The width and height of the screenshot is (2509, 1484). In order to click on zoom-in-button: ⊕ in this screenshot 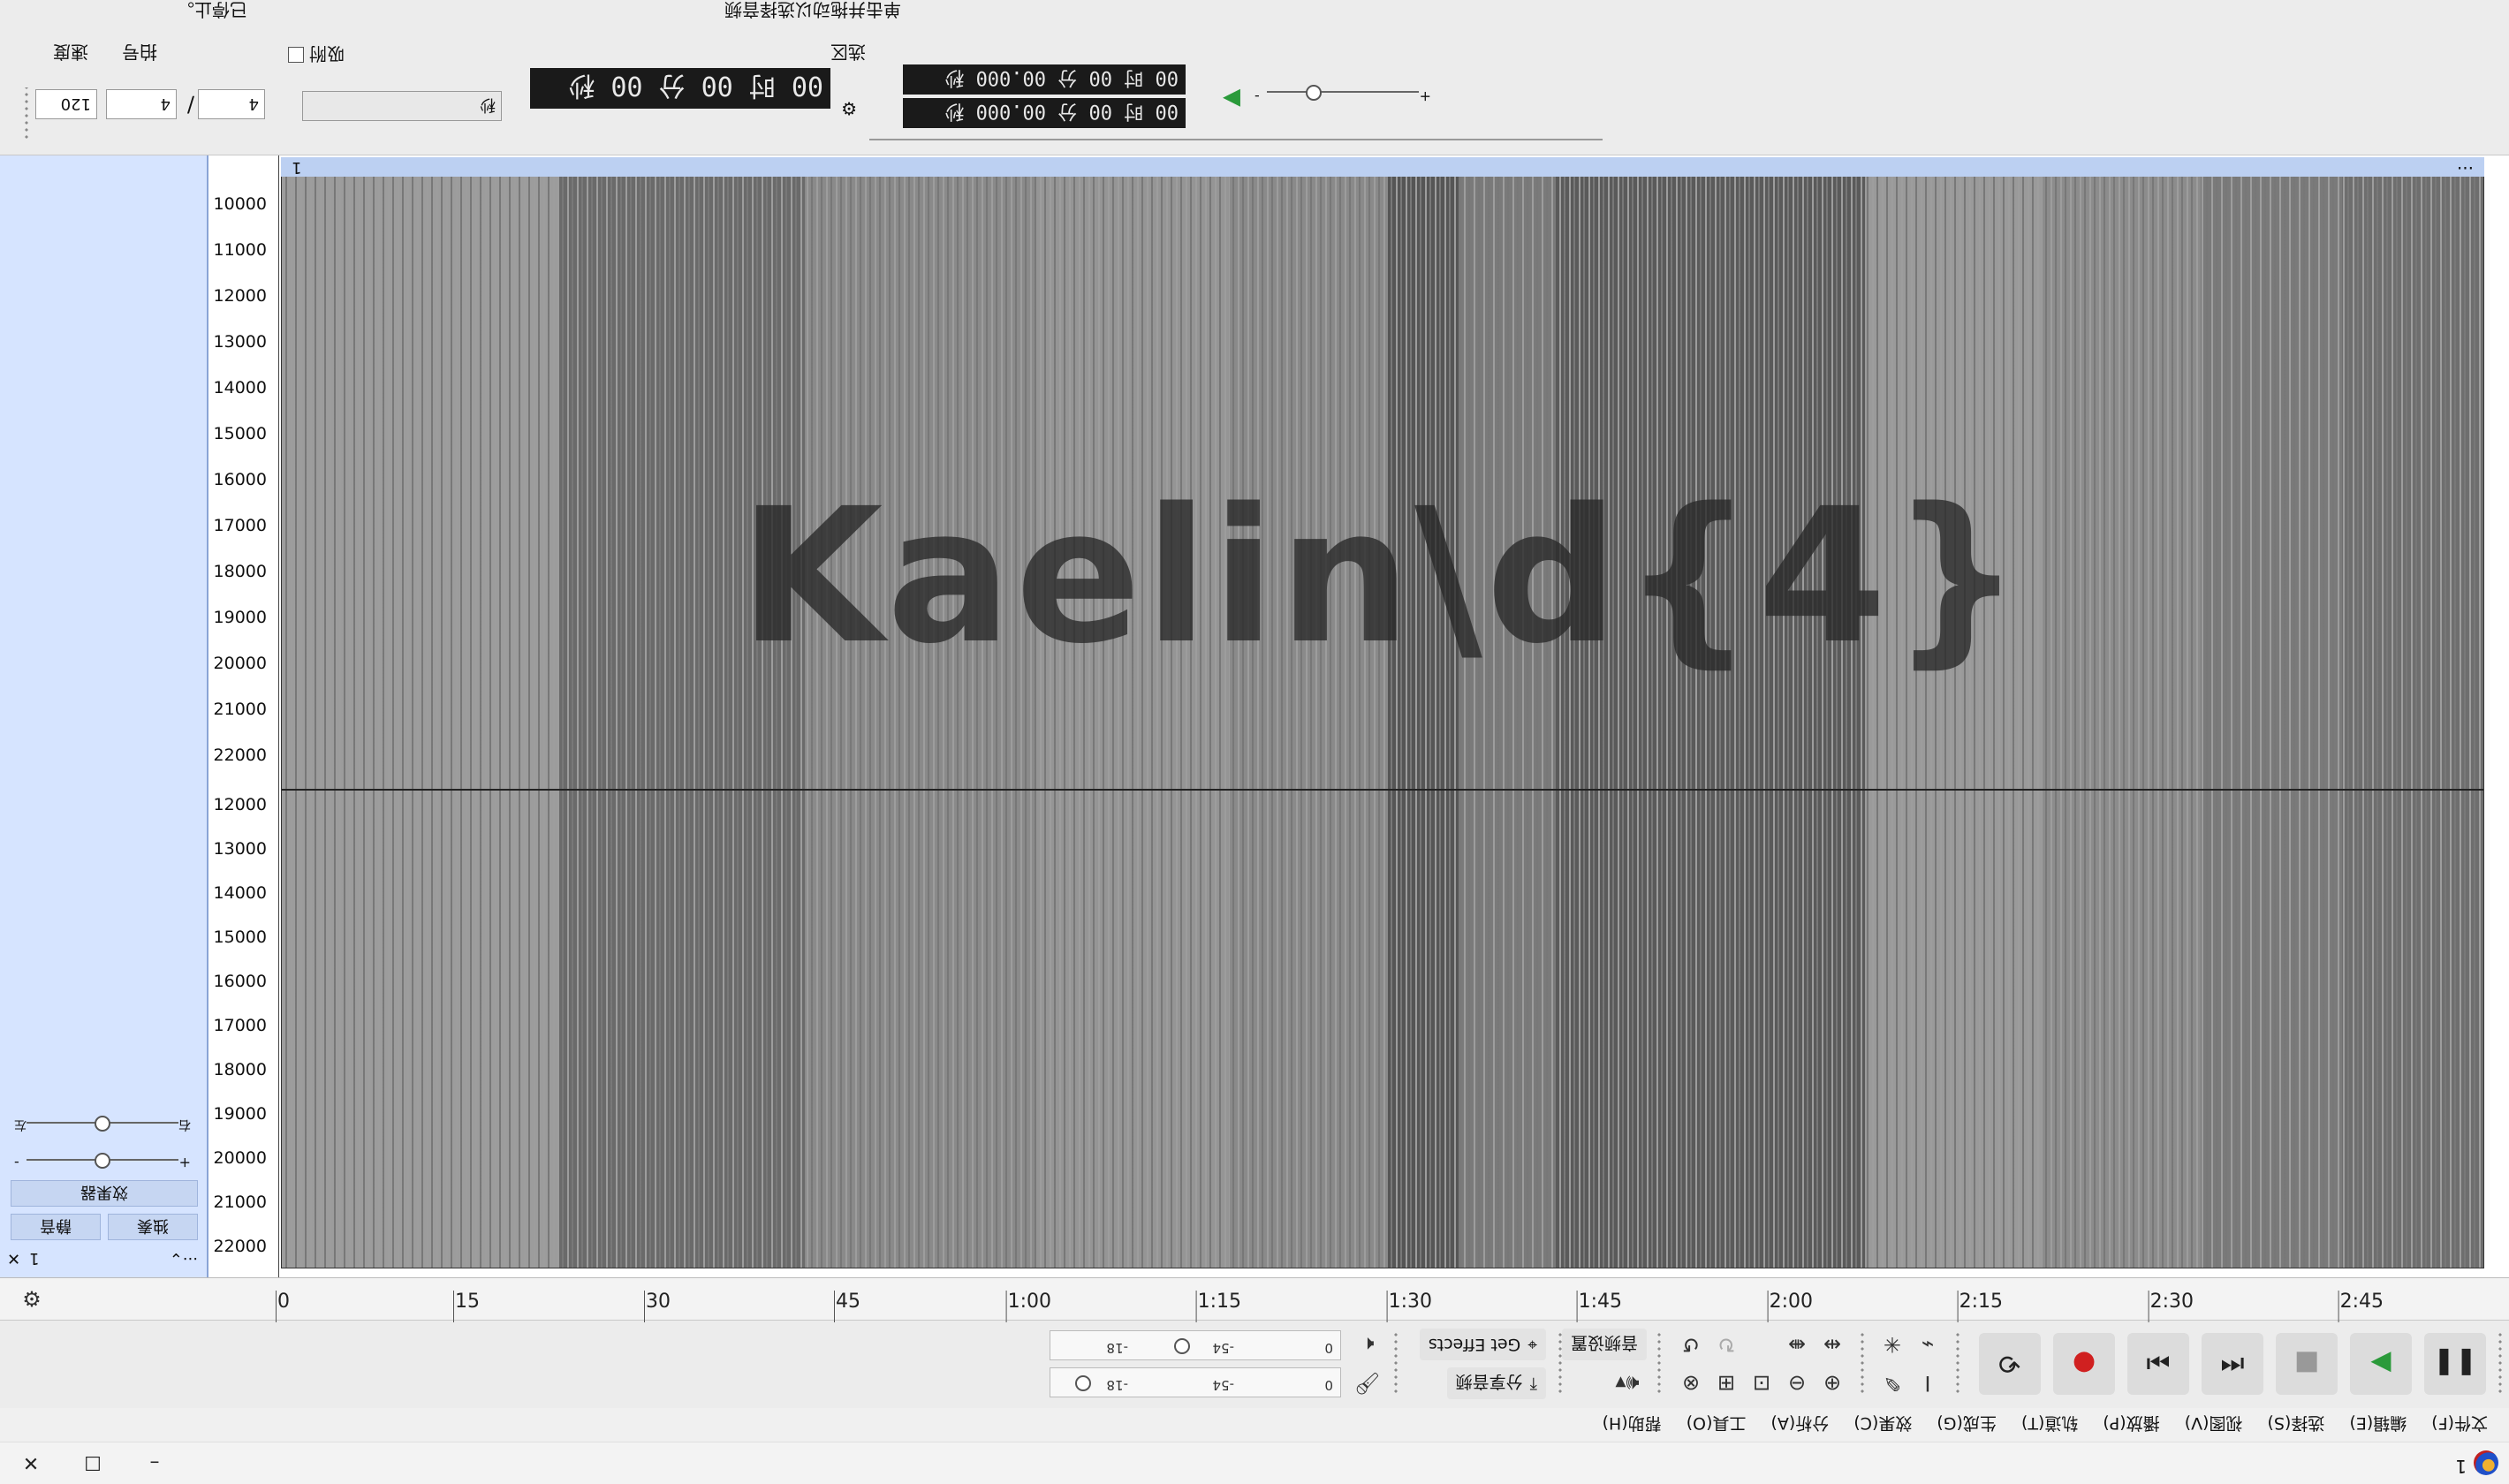, I will do `click(1832, 1383)`.